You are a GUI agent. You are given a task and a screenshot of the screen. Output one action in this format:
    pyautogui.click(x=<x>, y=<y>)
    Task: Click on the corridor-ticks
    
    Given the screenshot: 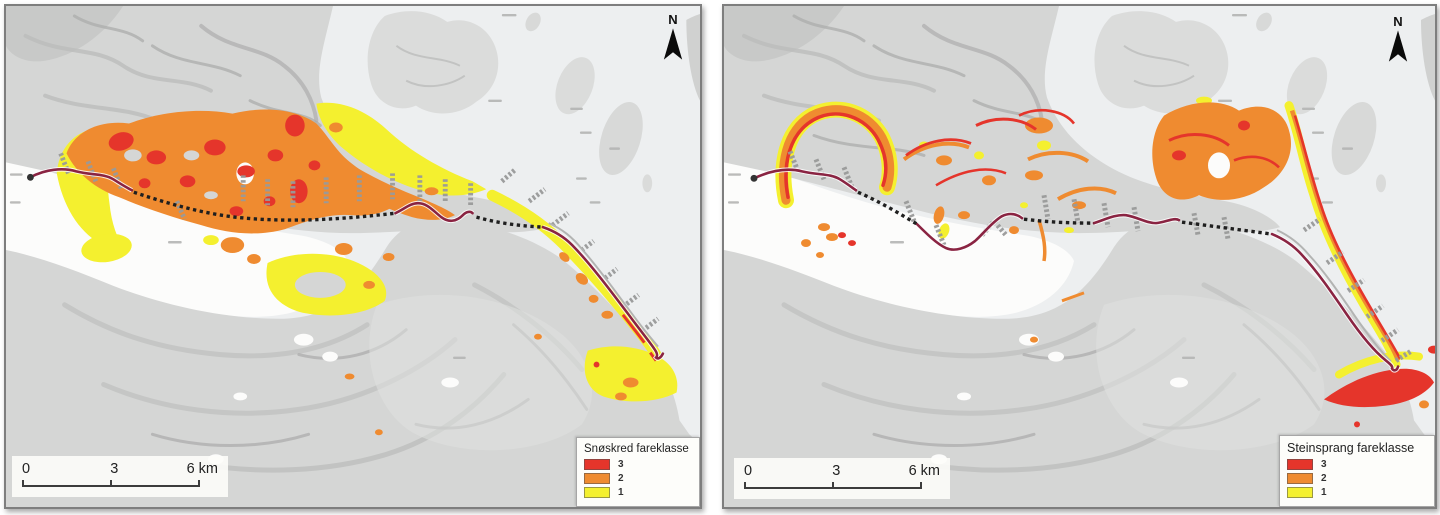 What is the action you would take?
    pyautogui.click(x=359, y=242)
    